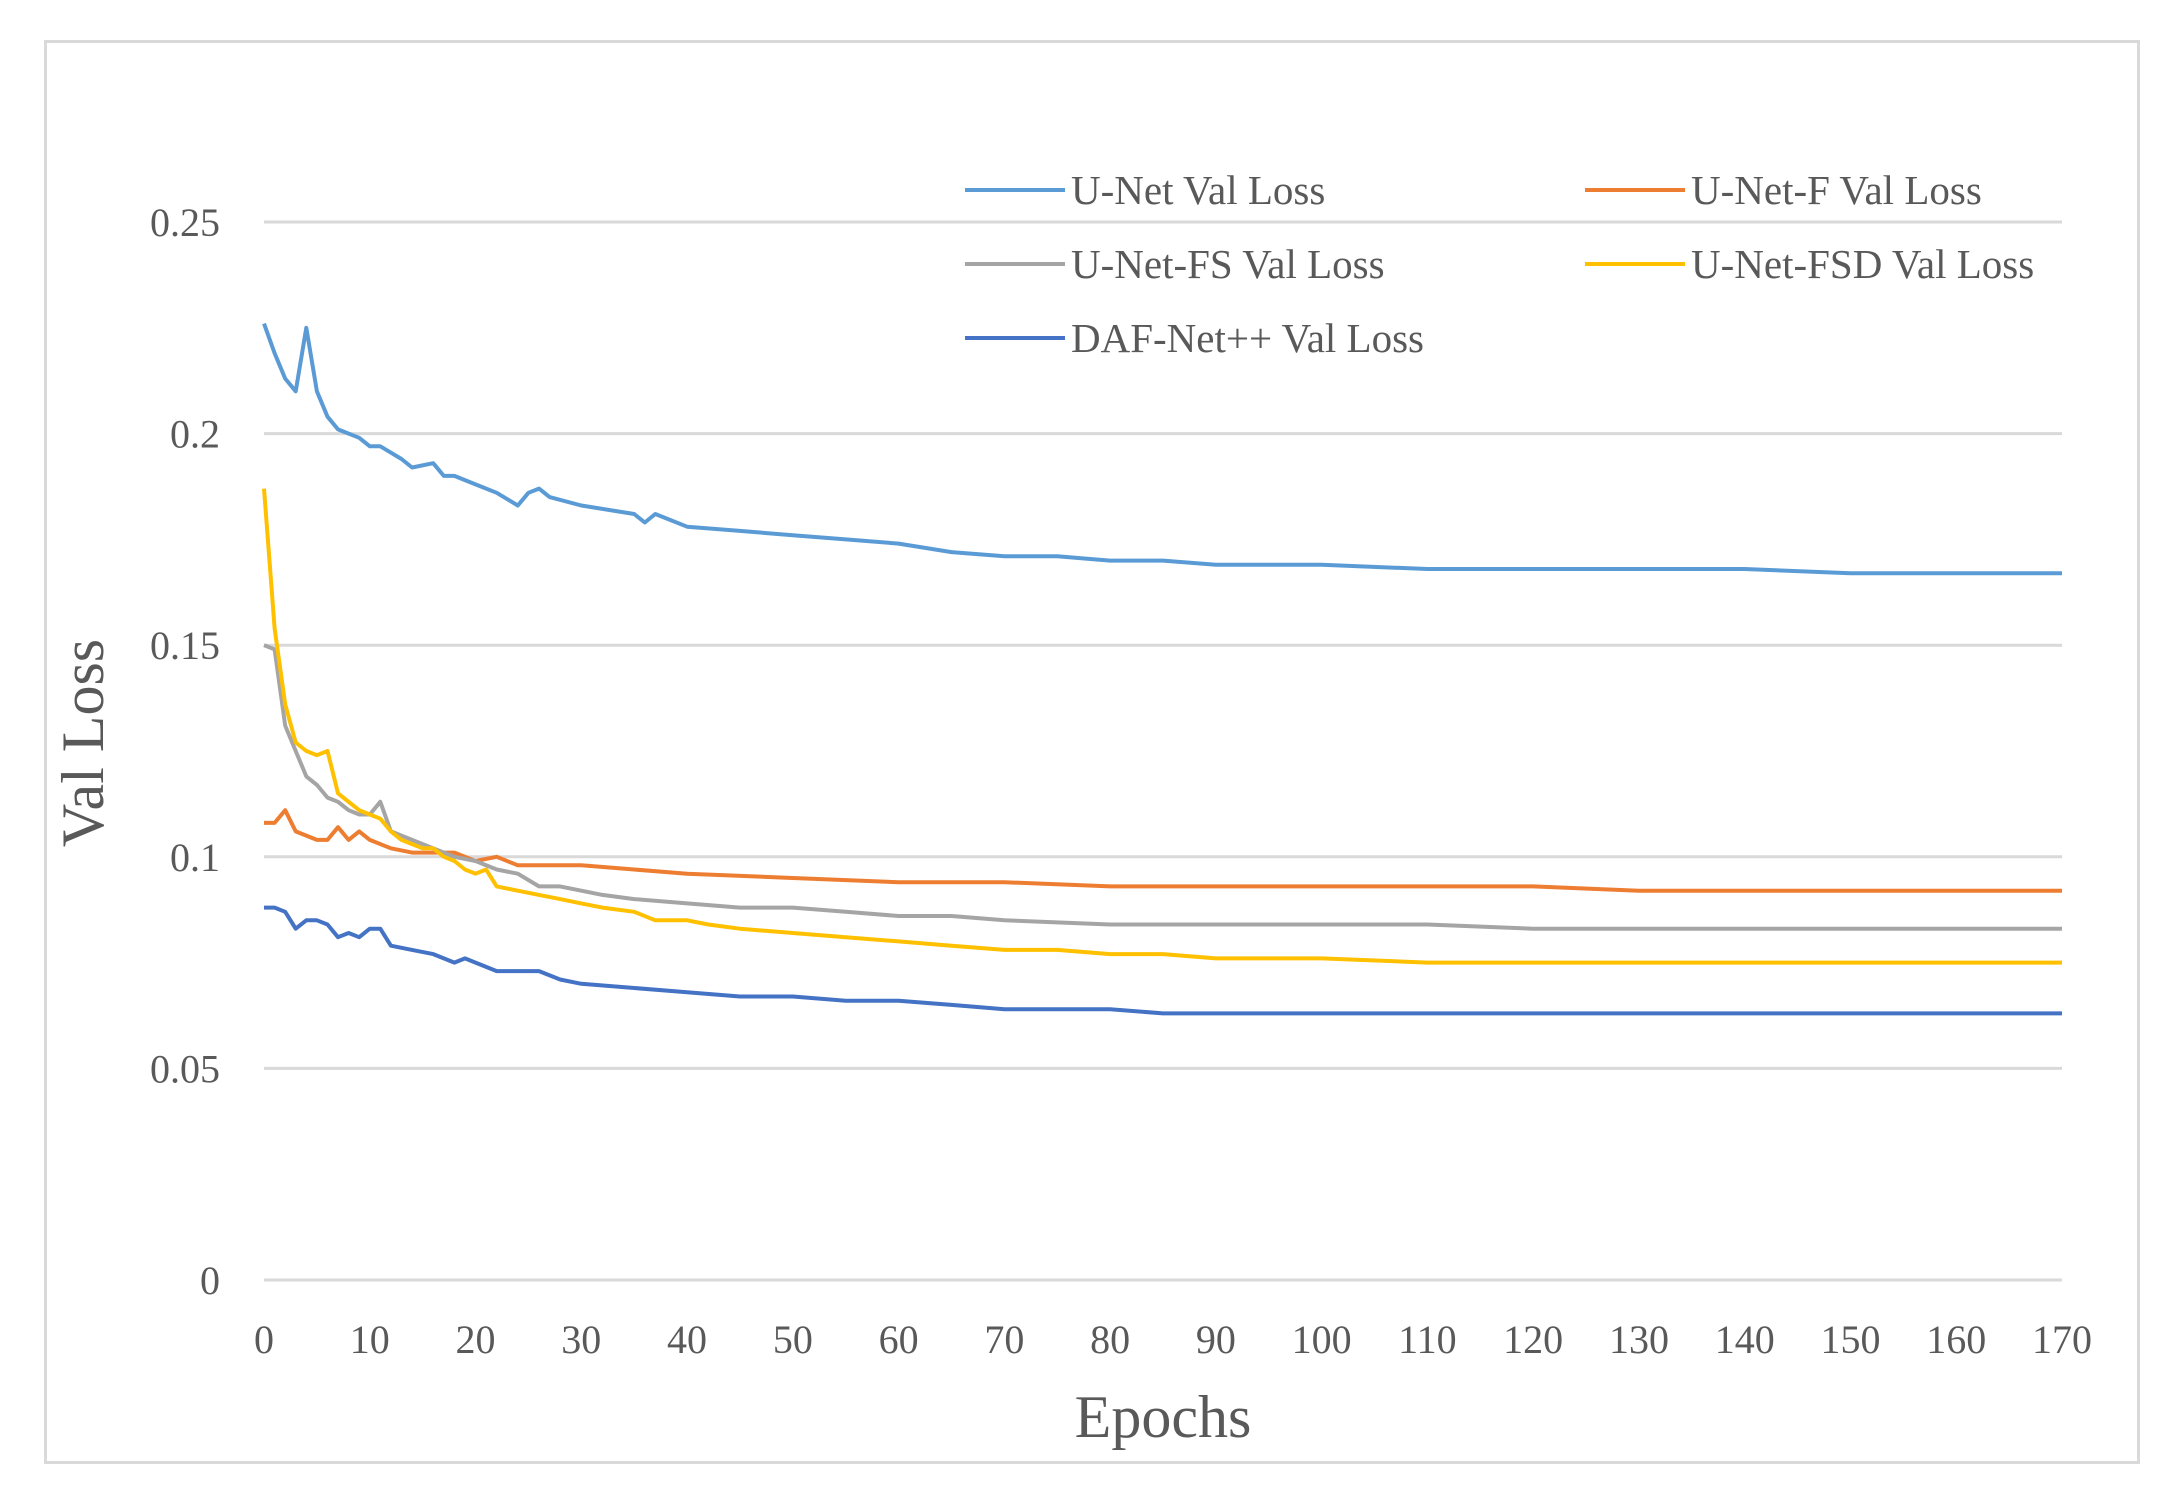 The height and width of the screenshot is (1506, 2182). Describe the element at coordinates (1247, 338) in the screenshot. I see `legend-label: DAF-Net++ Val Loss` at that location.